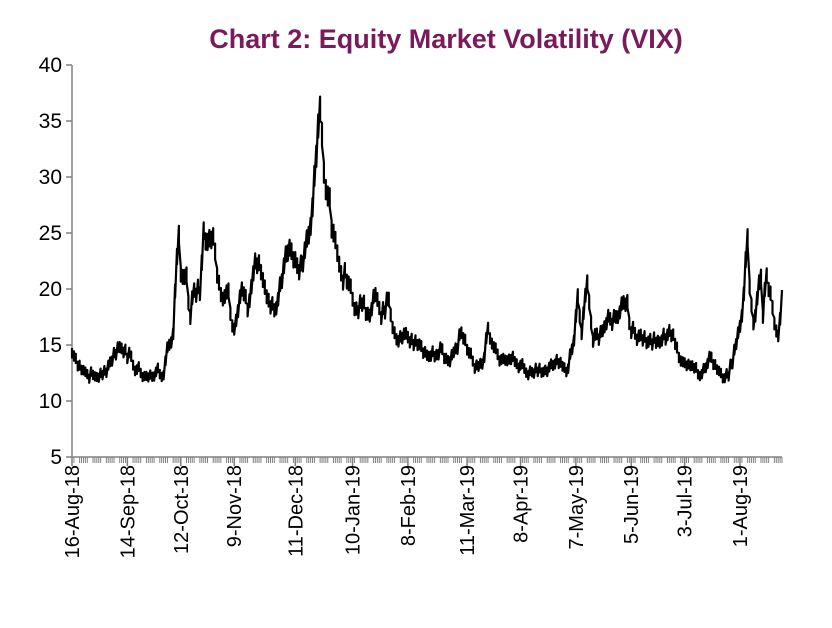  Describe the element at coordinates (577, 507) in the screenshot. I see `x-tick-label: 7-May-19` at that location.